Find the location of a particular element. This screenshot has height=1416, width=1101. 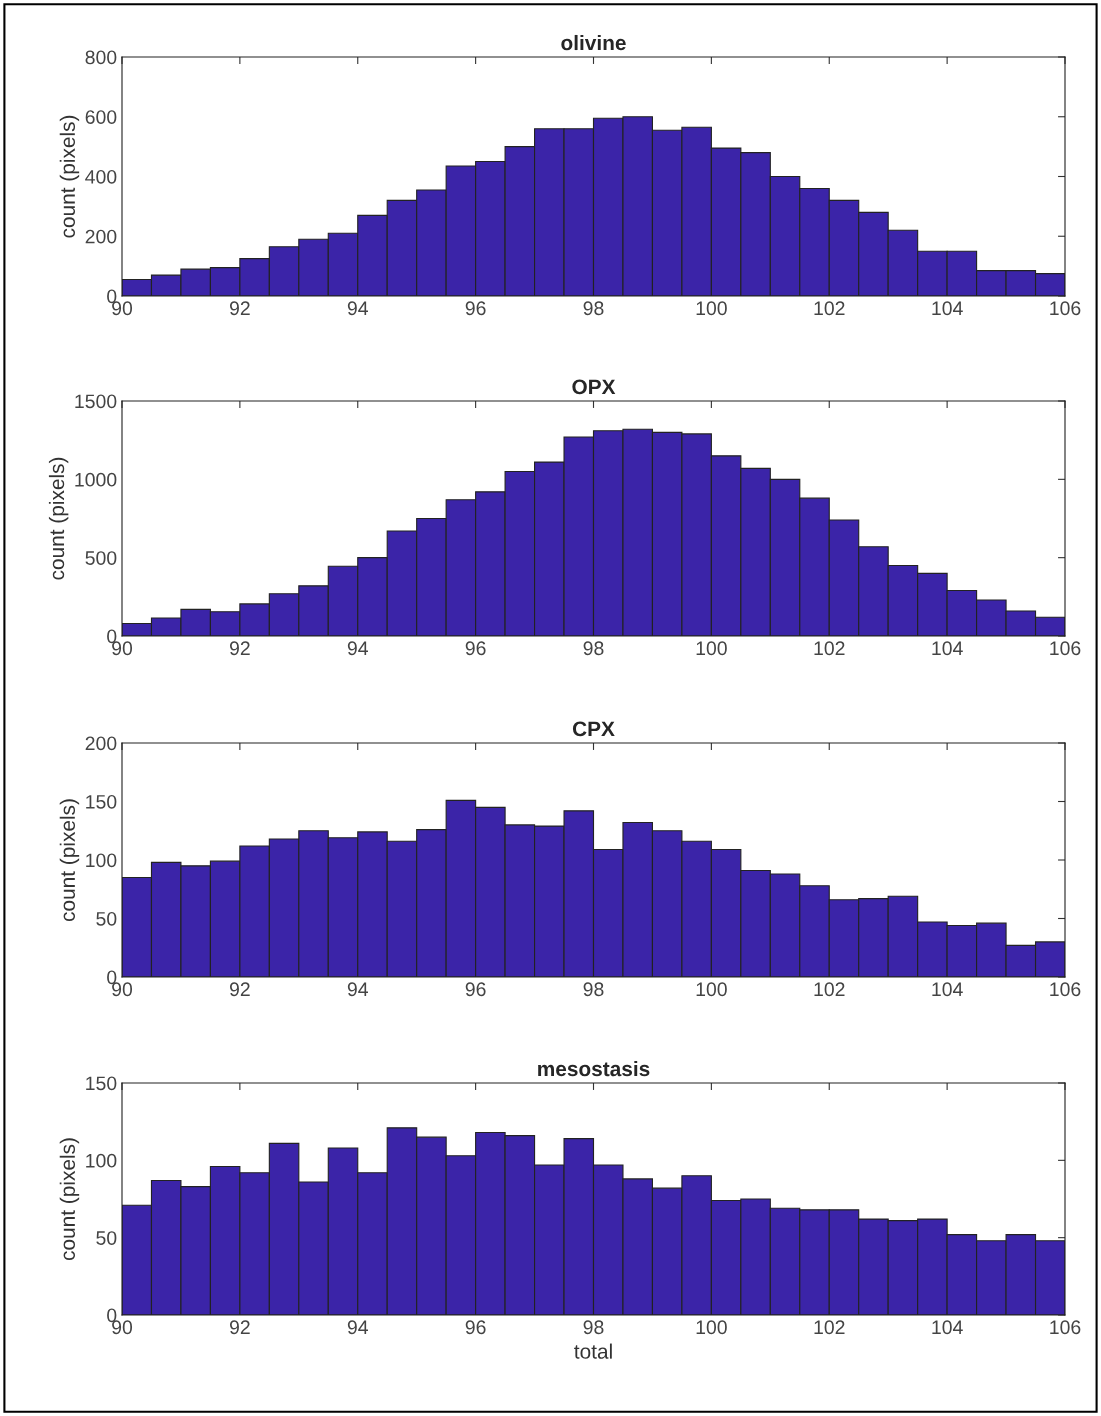

y-tick-label: 800 is located at coordinates (101, 57).